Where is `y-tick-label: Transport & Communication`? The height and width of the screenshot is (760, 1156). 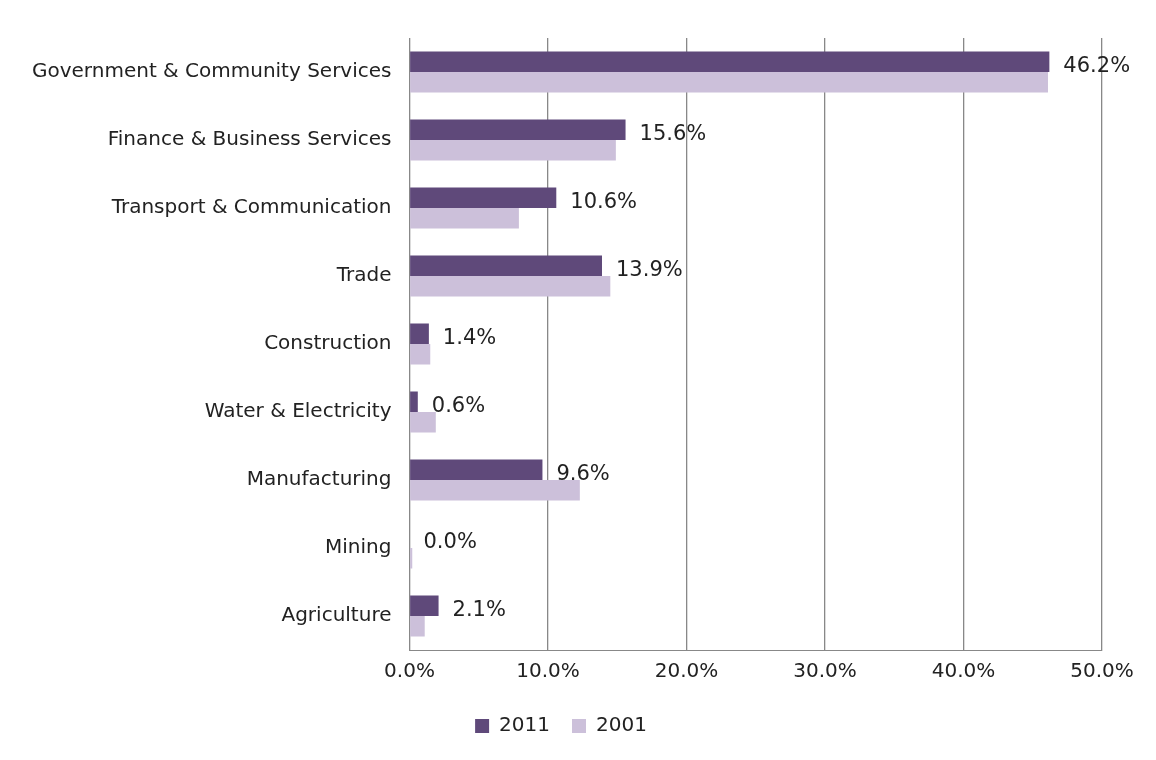
y-tick-label: Transport & Communication is located at coordinates (251, 206).